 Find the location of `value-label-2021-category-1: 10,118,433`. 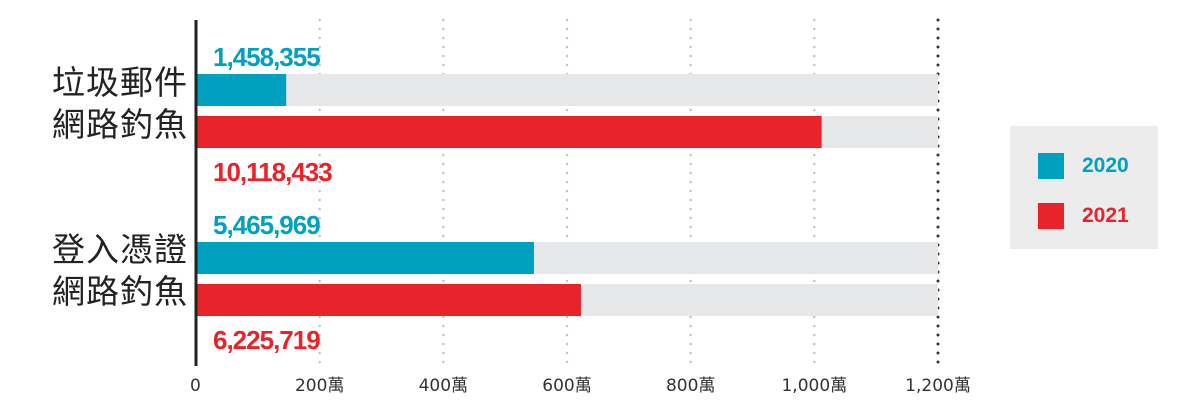

value-label-2021-category-1: 10,118,433 is located at coordinates (272, 172).